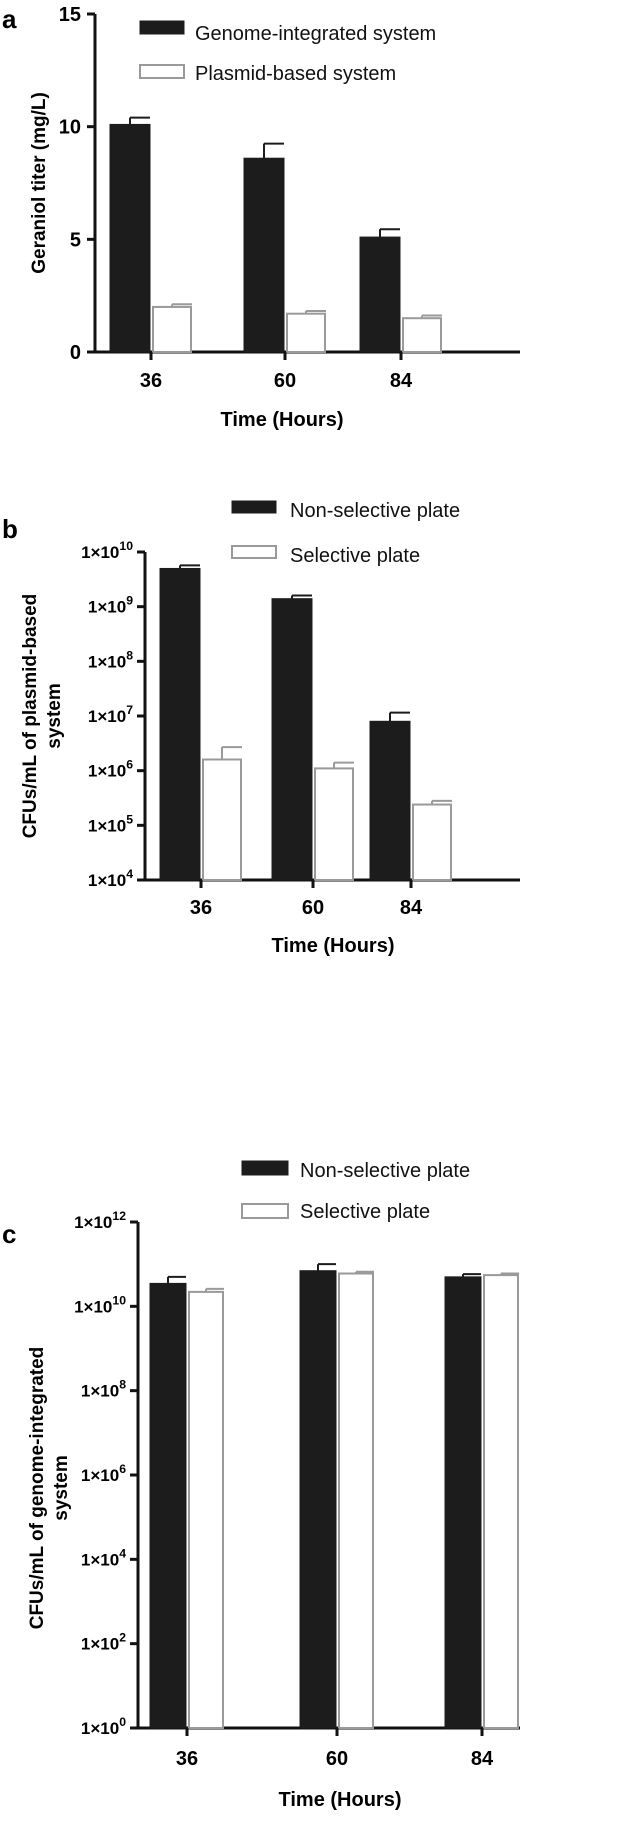 The image size is (621, 1824). I want to click on y-tick-label: 1×10⁵, so click(110, 823).